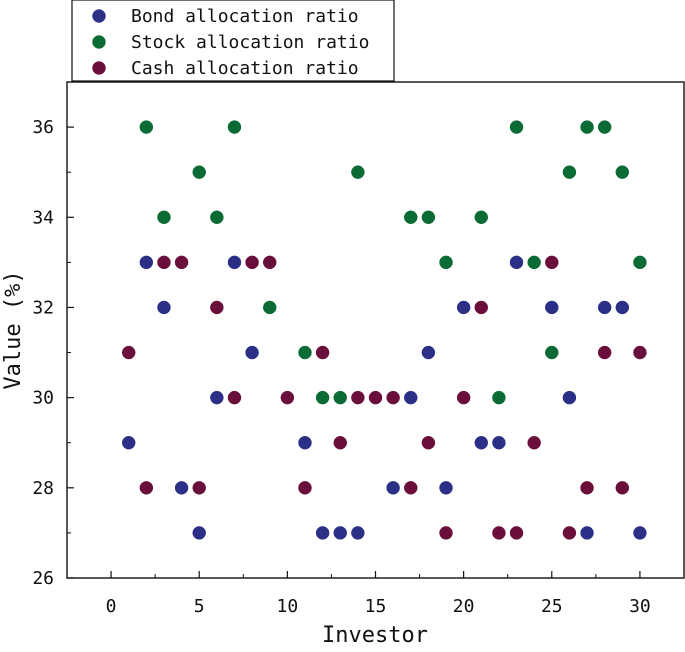  I want to click on x-tick-label: 25, so click(552, 606).